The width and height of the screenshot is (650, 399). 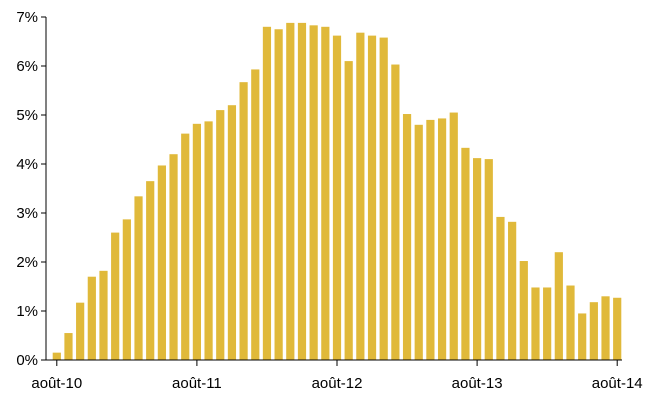 What do you see at coordinates (27, 189) in the screenshot?
I see `y-axis-tick-labels: 0% 1% 2% 3% 4% 5% 6% 7%` at bounding box center [27, 189].